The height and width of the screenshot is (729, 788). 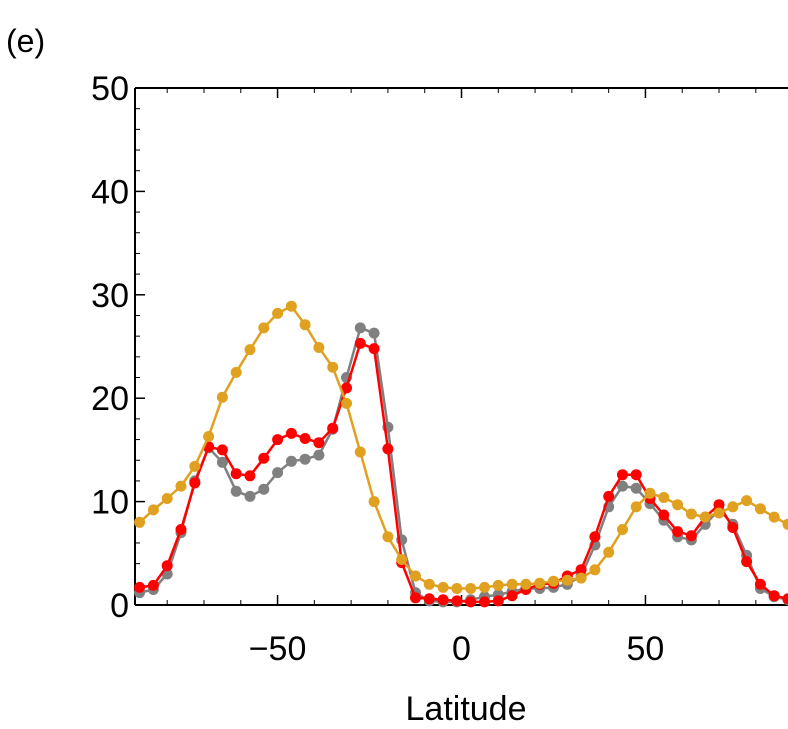 What do you see at coordinates (278, 649) in the screenshot?
I see `x-tick-label: −50` at bounding box center [278, 649].